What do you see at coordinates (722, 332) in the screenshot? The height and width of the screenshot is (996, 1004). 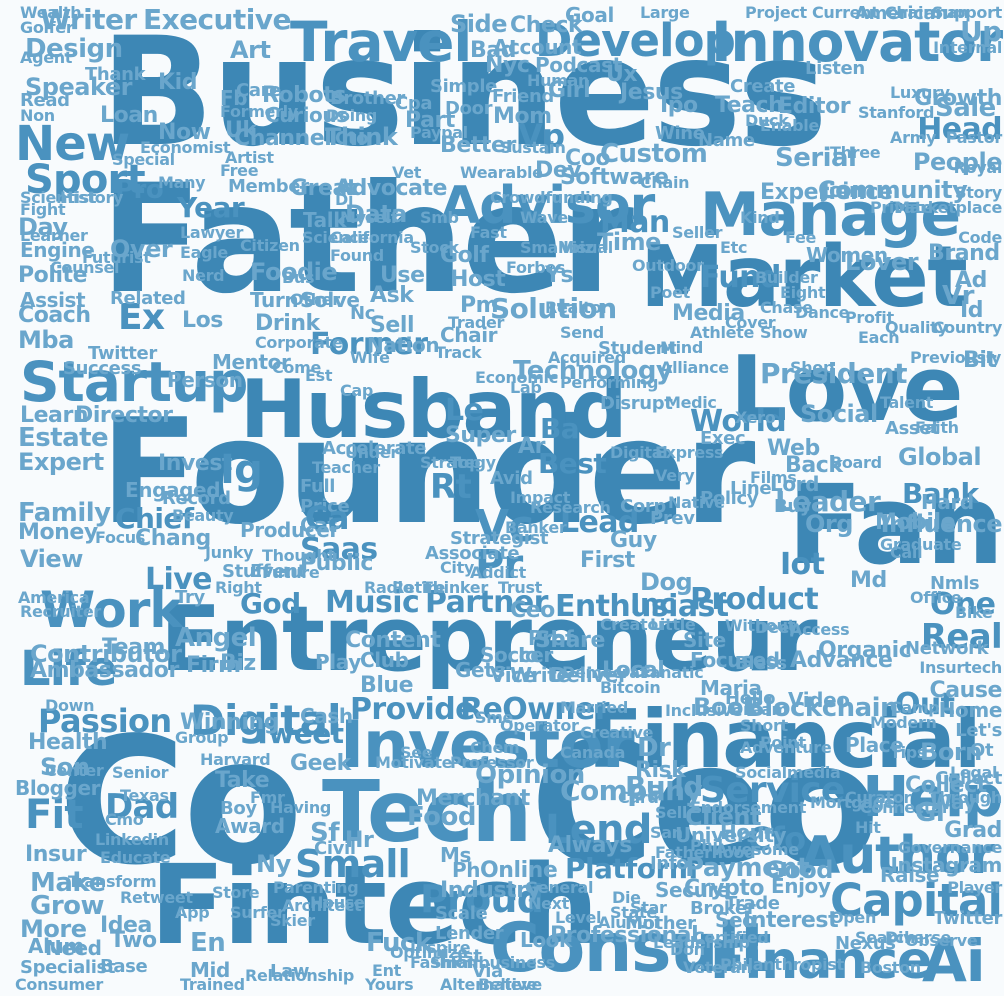 I see `cloud-word: Athlete` at bounding box center [722, 332].